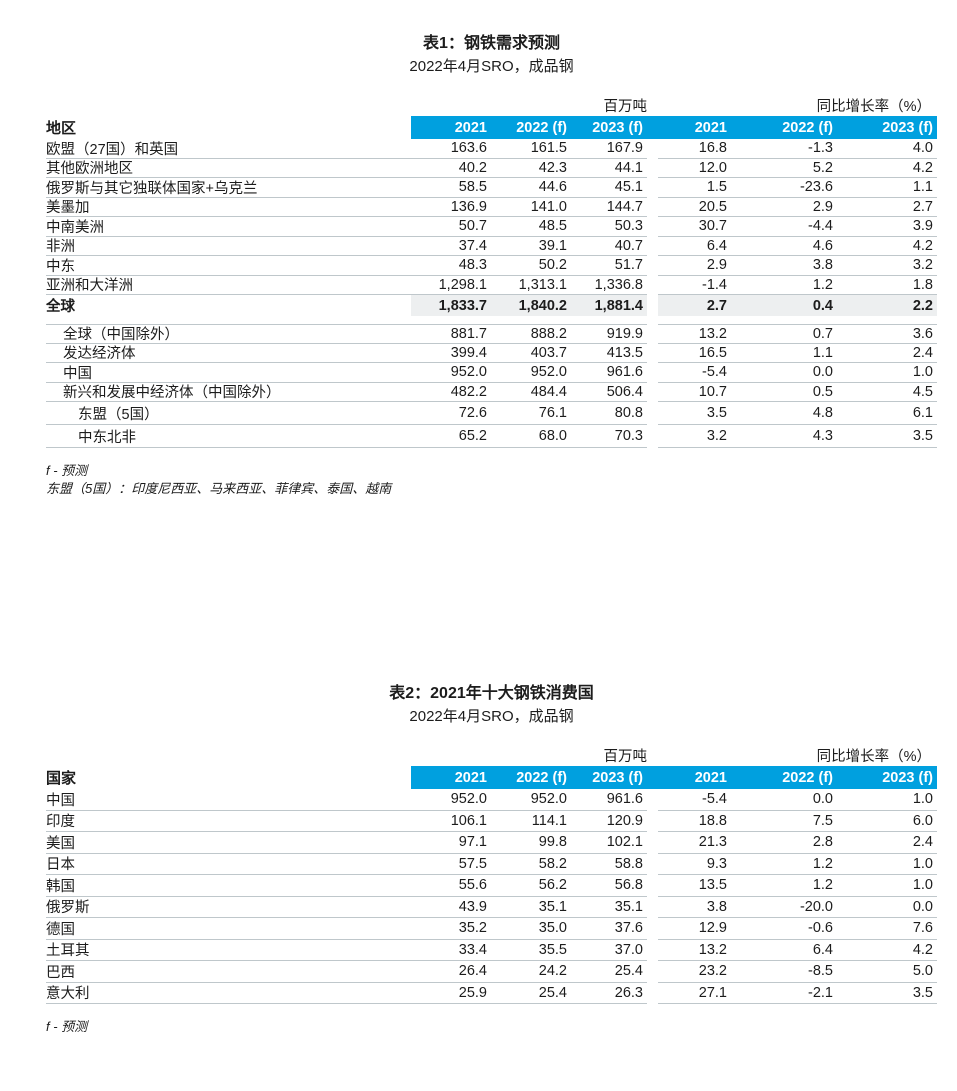 Image resolution: width=957 pixels, height=1091 pixels. Describe the element at coordinates (552, 906) in the screenshot. I see `value-2022f-mt: 35.1` at that location.